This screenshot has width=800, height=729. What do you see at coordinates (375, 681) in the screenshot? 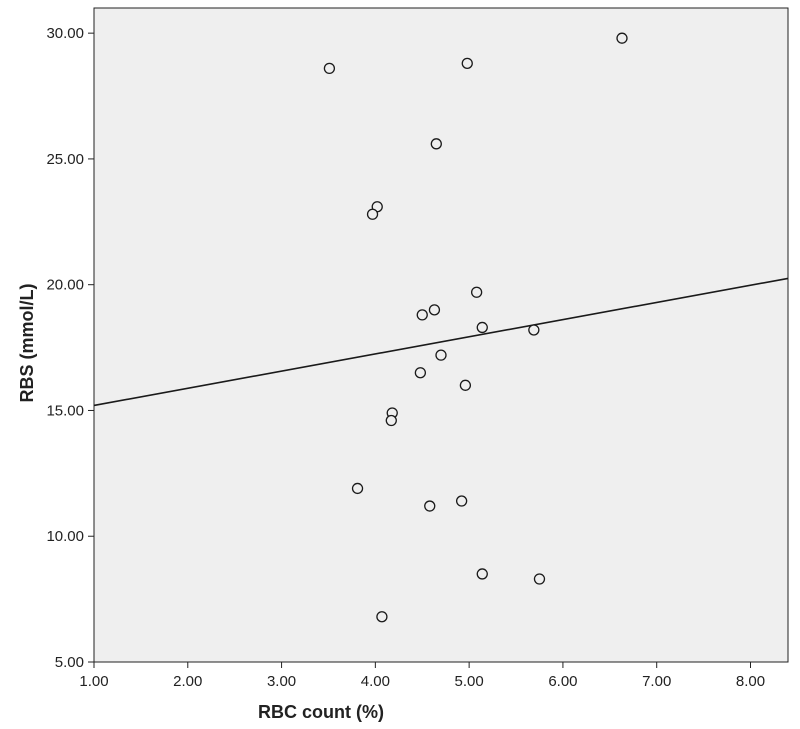
I see `x-tick-label: 4.00` at bounding box center [375, 681].